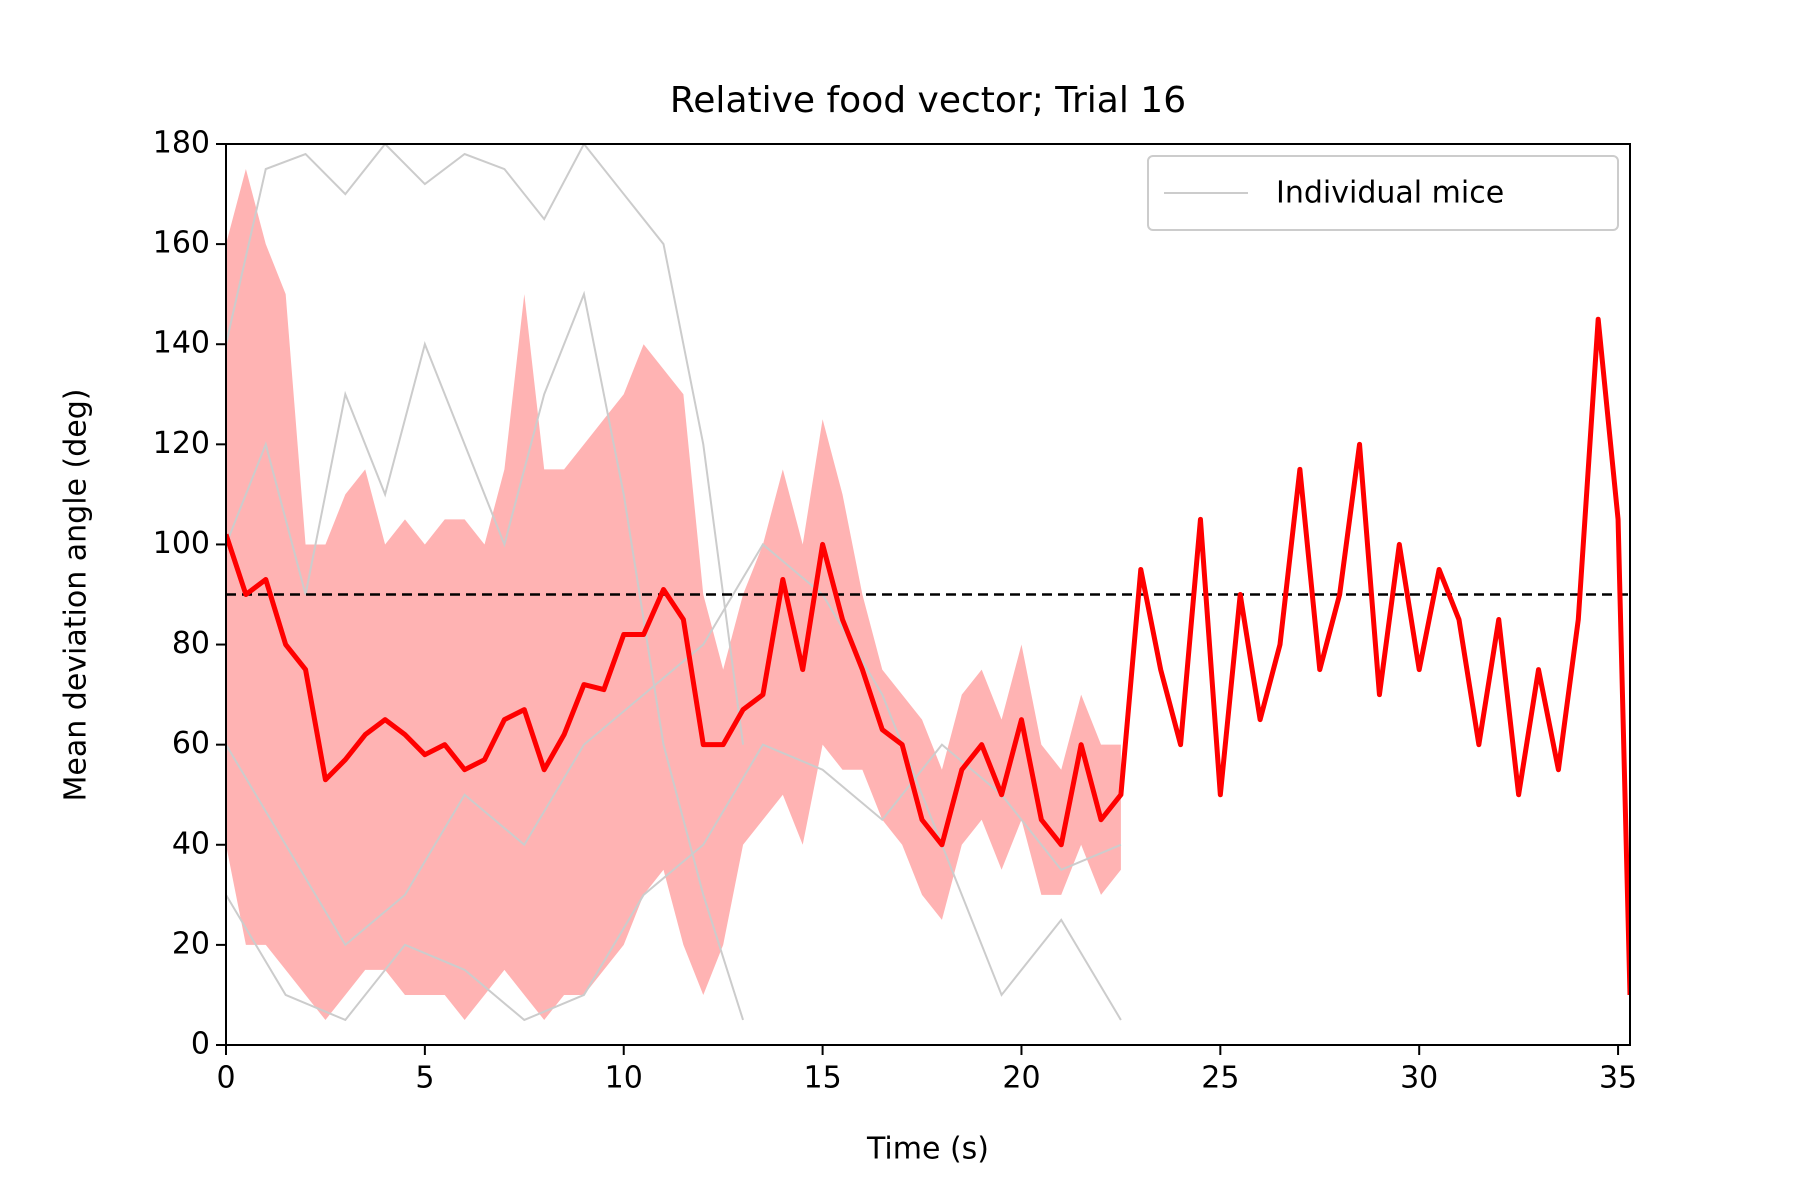 The image size is (1800, 1200). Describe the element at coordinates (1618, 1078) in the screenshot. I see `x-tick-label: 35` at that location.